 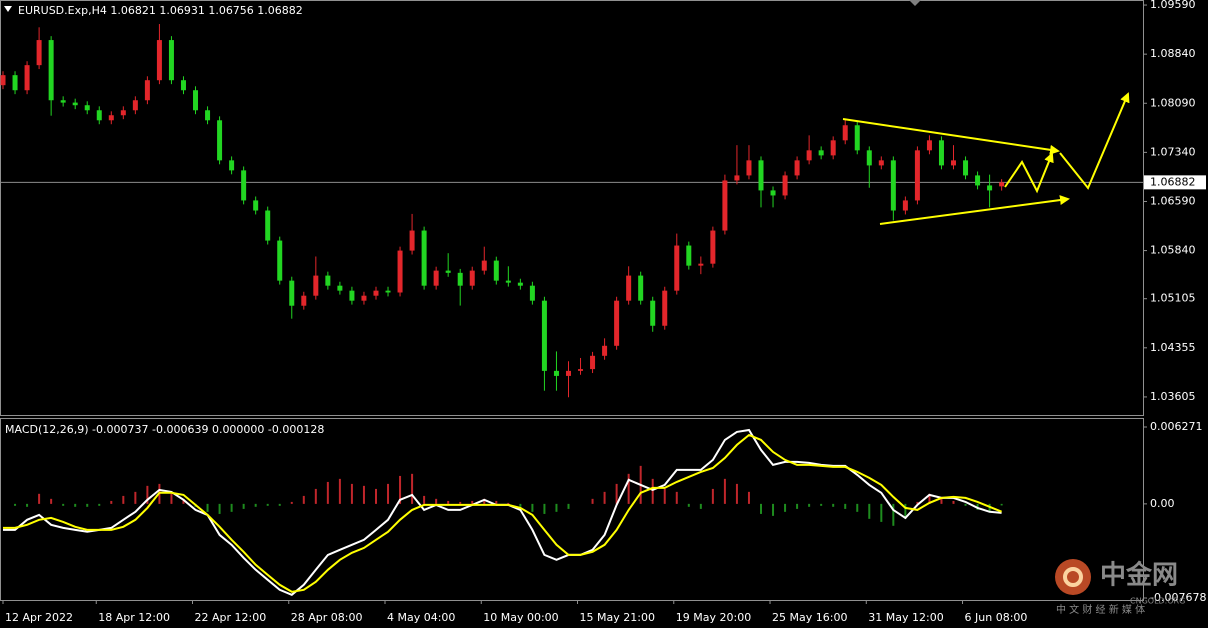 I want to click on watermark: 中金网 CNGOLD.ORG 中 文 财 经 新 媒 体, so click(x=1120, y=587).